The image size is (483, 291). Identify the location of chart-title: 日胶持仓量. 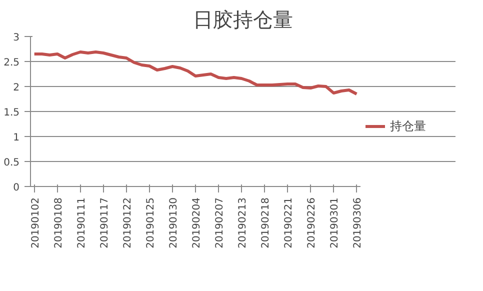
(243, 20).